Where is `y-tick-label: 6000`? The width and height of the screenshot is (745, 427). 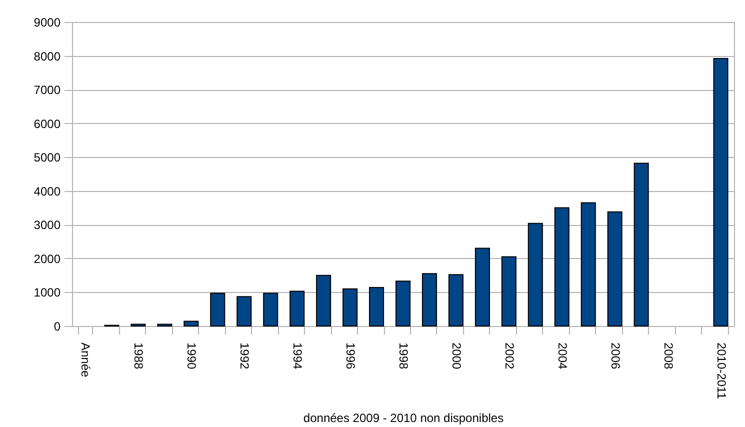
y-tick-label: 6000 is located at coordinates (47, 123).